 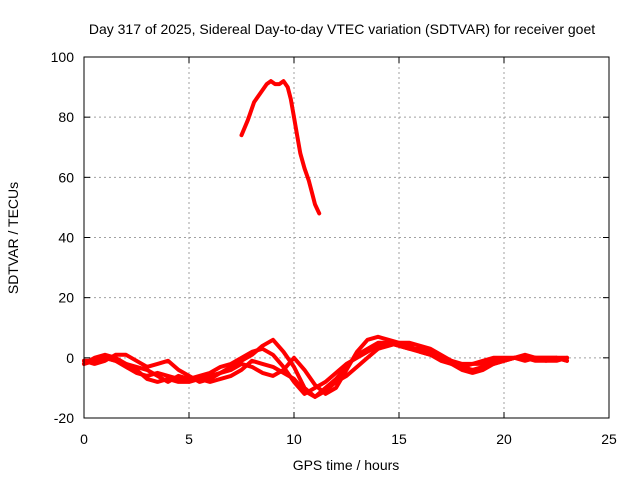 I want to click on x-tick-label: 15, so click(x=399, y=439).